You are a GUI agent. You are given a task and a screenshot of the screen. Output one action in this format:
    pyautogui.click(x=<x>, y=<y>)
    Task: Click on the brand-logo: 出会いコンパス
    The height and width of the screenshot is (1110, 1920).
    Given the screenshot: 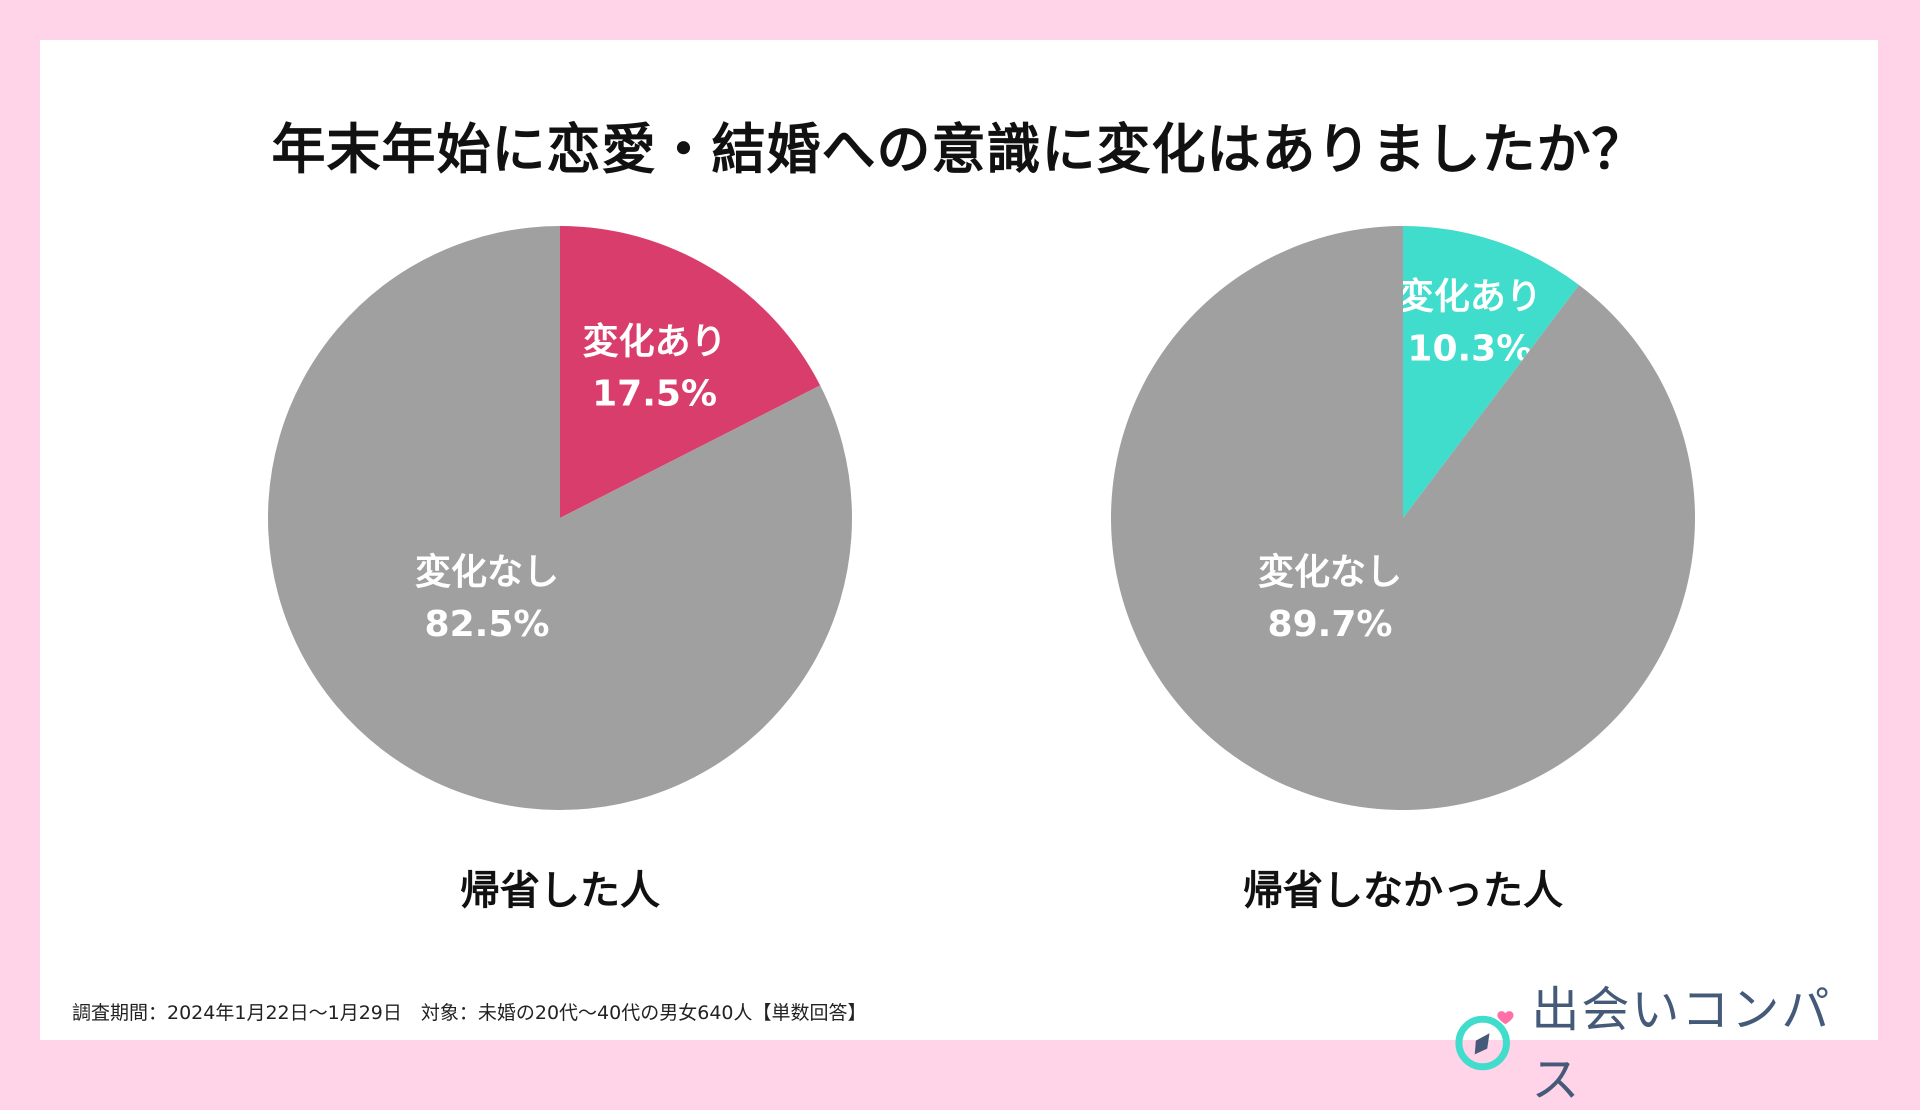 What is the action you would take?
    pyautogui.click(x=1664, y=1040)
    